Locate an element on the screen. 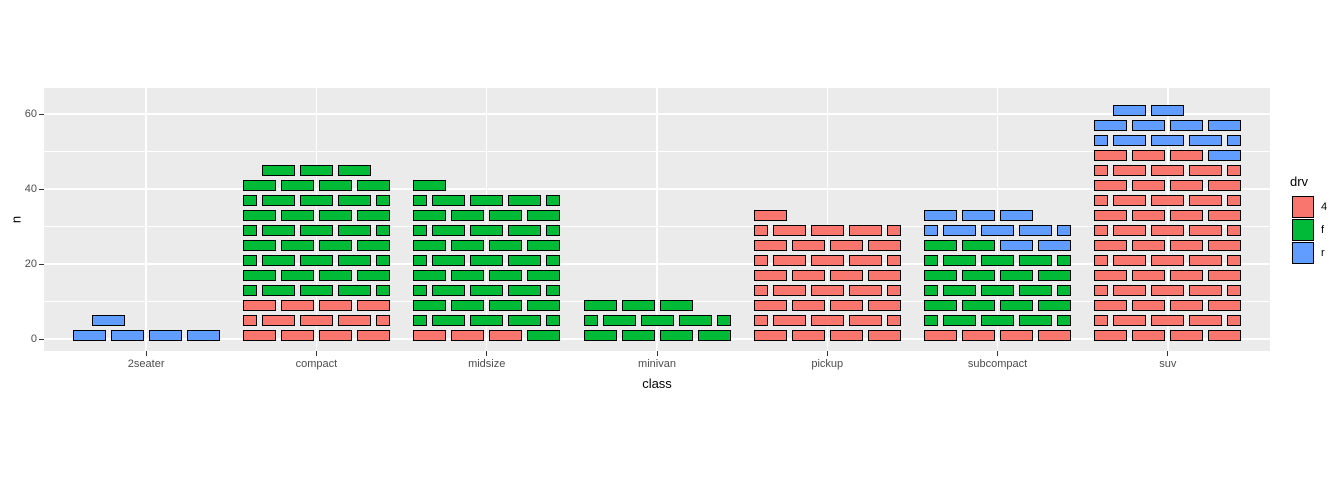  legend-label-f: f is located at coordinates (1323, 230).